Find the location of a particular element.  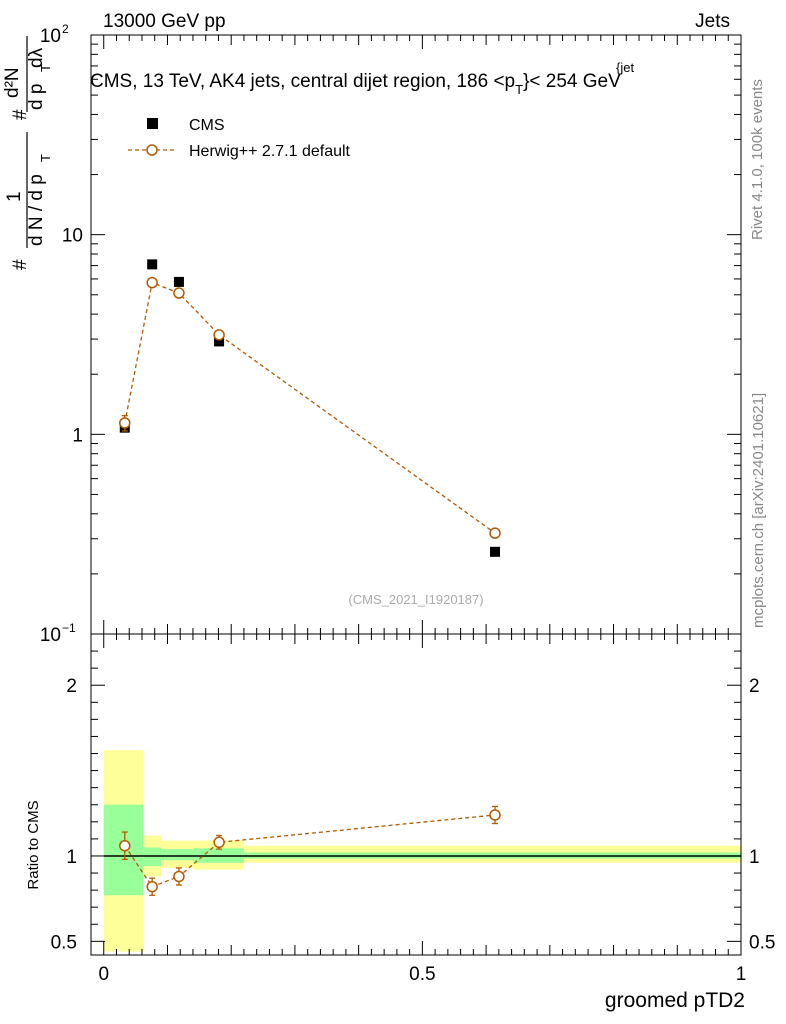

ylabel-d2n: d²N is located at coordinates (12, 82).